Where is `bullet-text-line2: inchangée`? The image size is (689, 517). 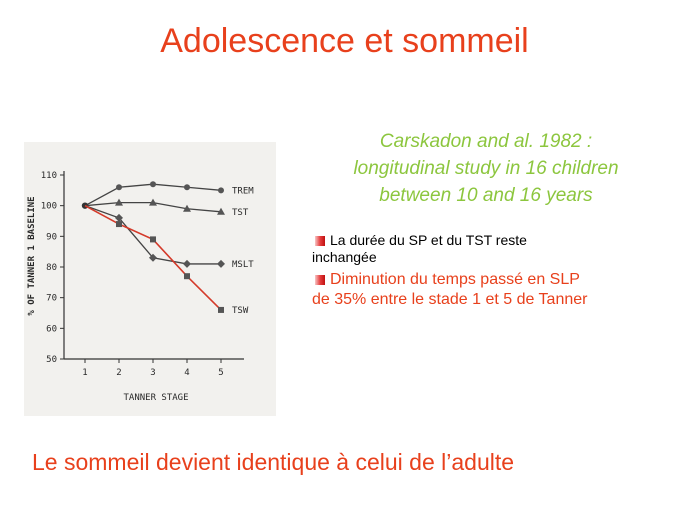
bullet-text-line2: inchangée is located at coordinates (344, 257).